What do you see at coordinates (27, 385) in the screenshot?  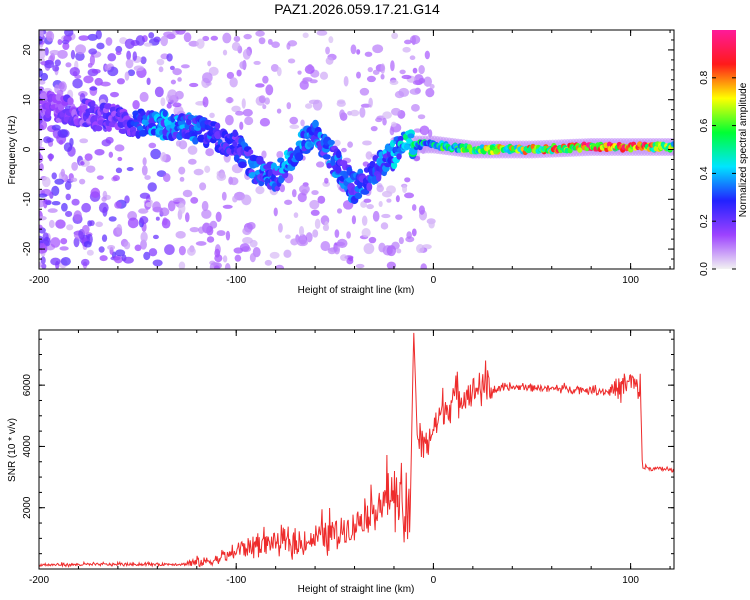 I see `y-tick-label: 6000` at bounding box center [27, 385].